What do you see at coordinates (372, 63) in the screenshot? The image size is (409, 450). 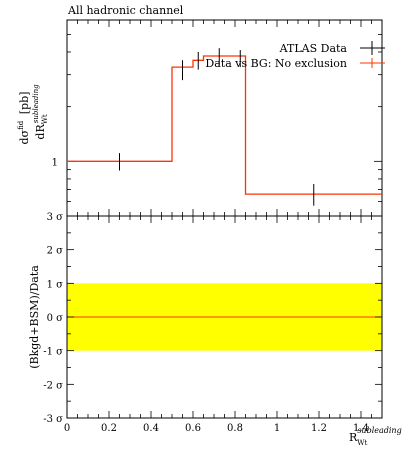 I see `legend-marker-bg` at bounding box center [372, 63].